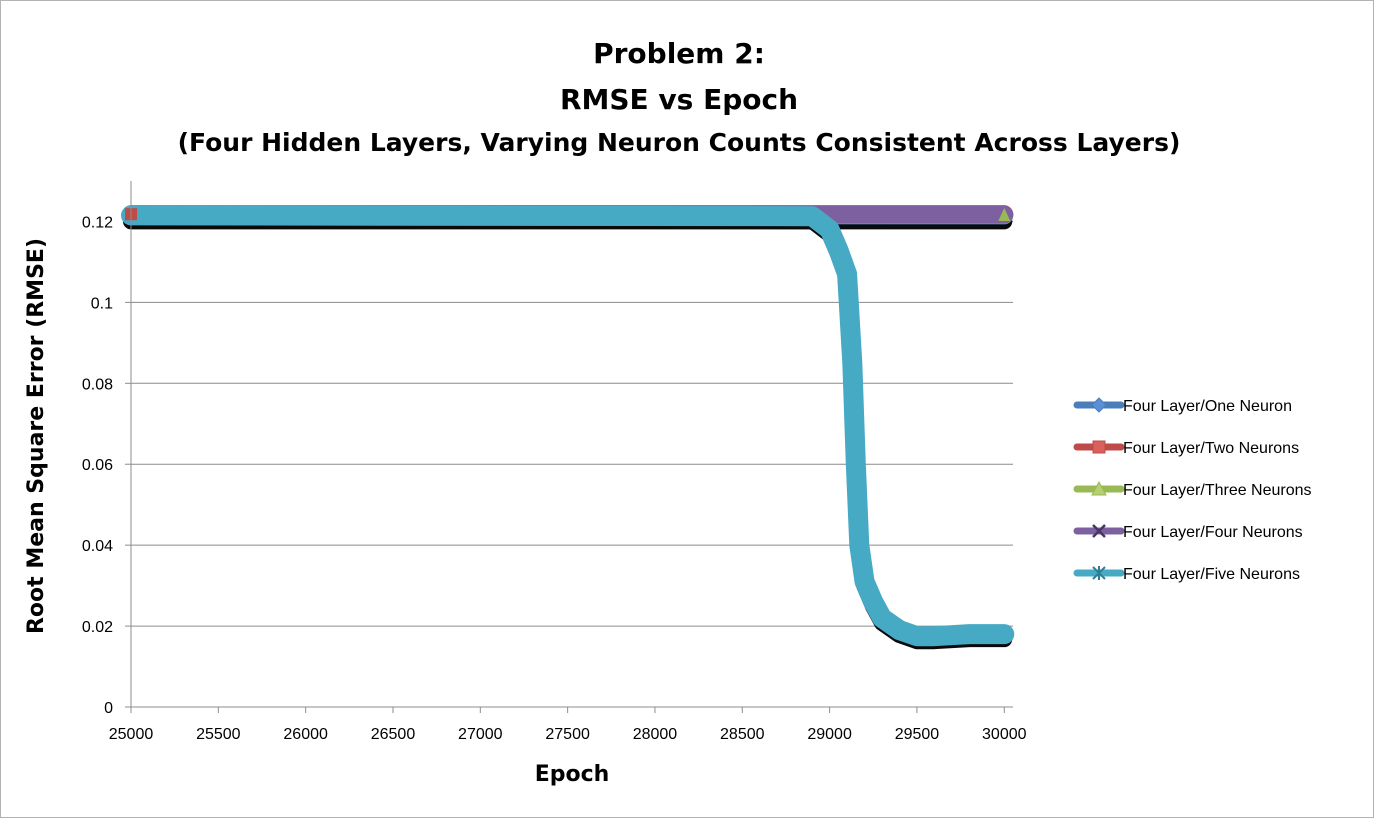  What do you see at coordinates (1217, 490) in the screenshot?
I see `legend-label-2: Four Layer/Three Neurons` at bounding box center [1217, 490].